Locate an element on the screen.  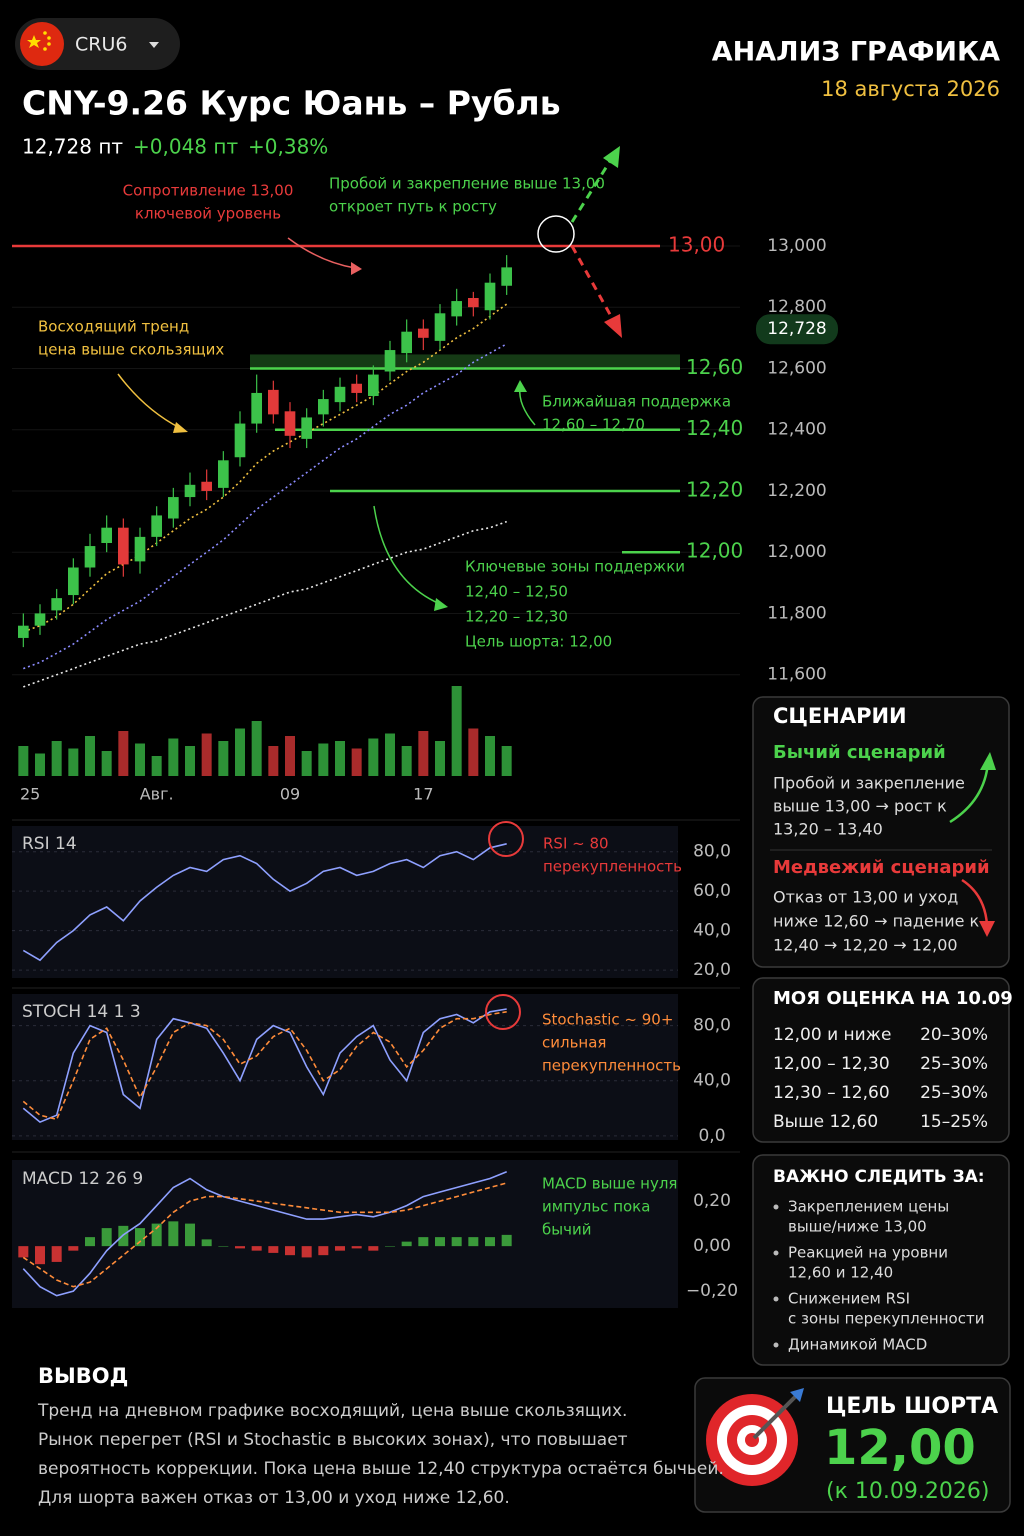
last-price-tag is located at coordinates (797, 329).